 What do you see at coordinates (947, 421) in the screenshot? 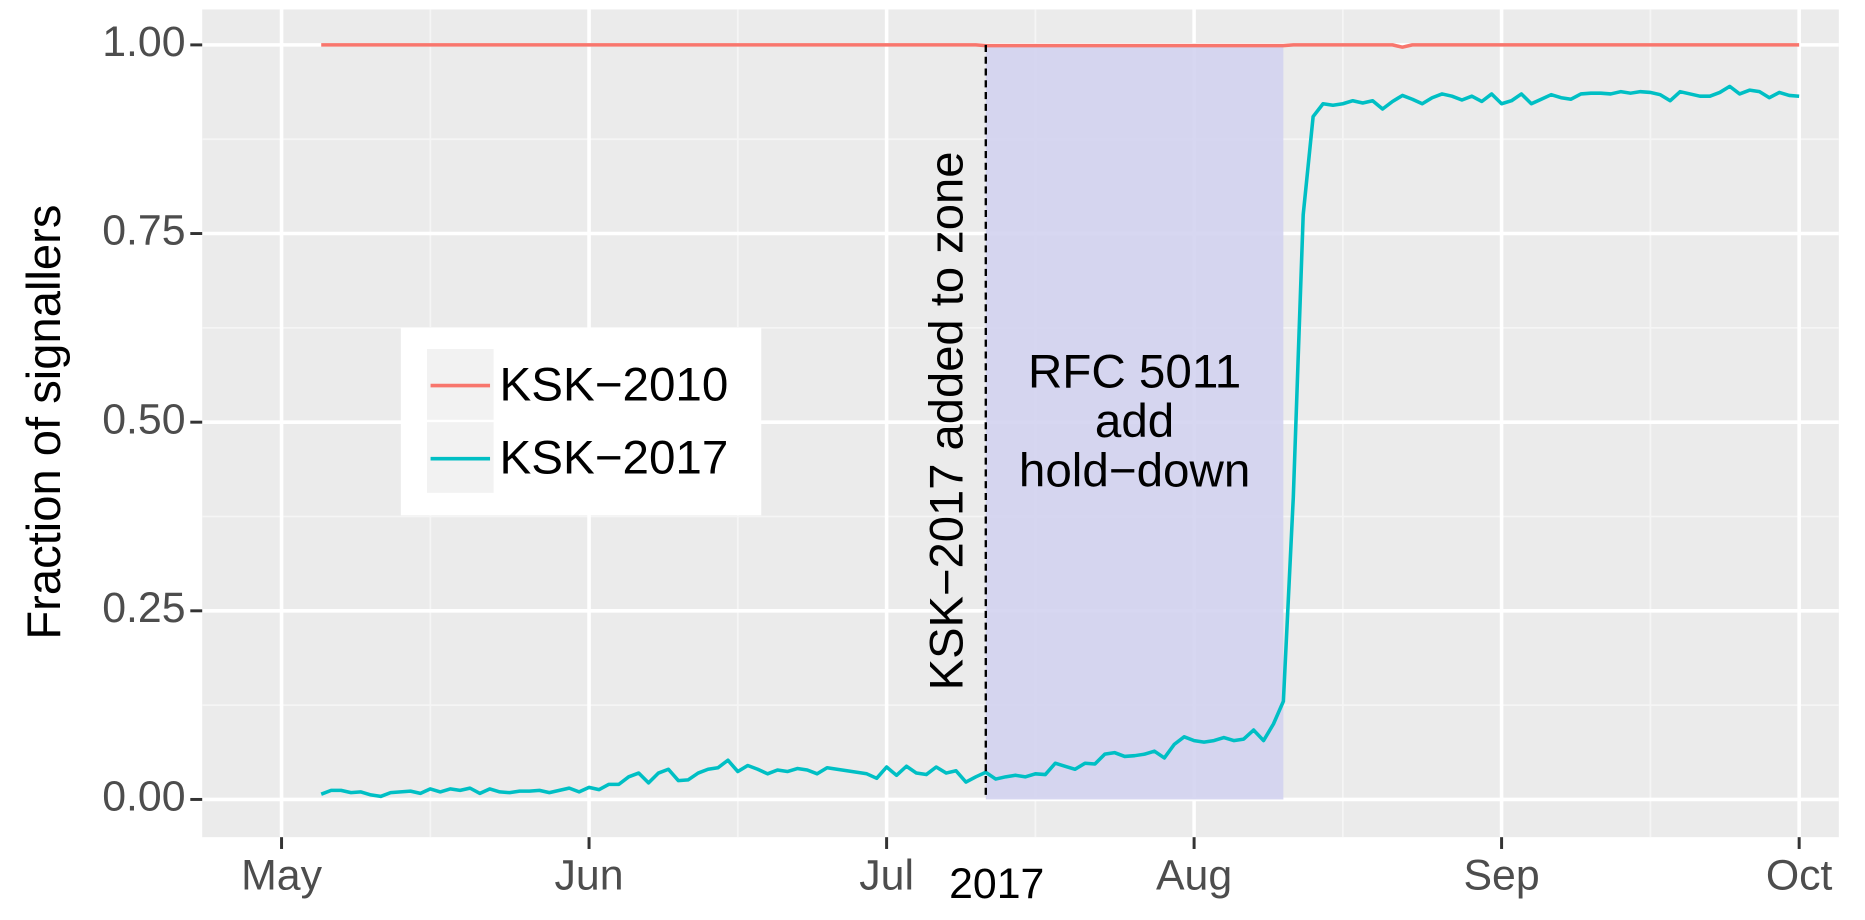
I see `vline-annotation: KSK−2017 added to zone` at bounding box center [947, 421].